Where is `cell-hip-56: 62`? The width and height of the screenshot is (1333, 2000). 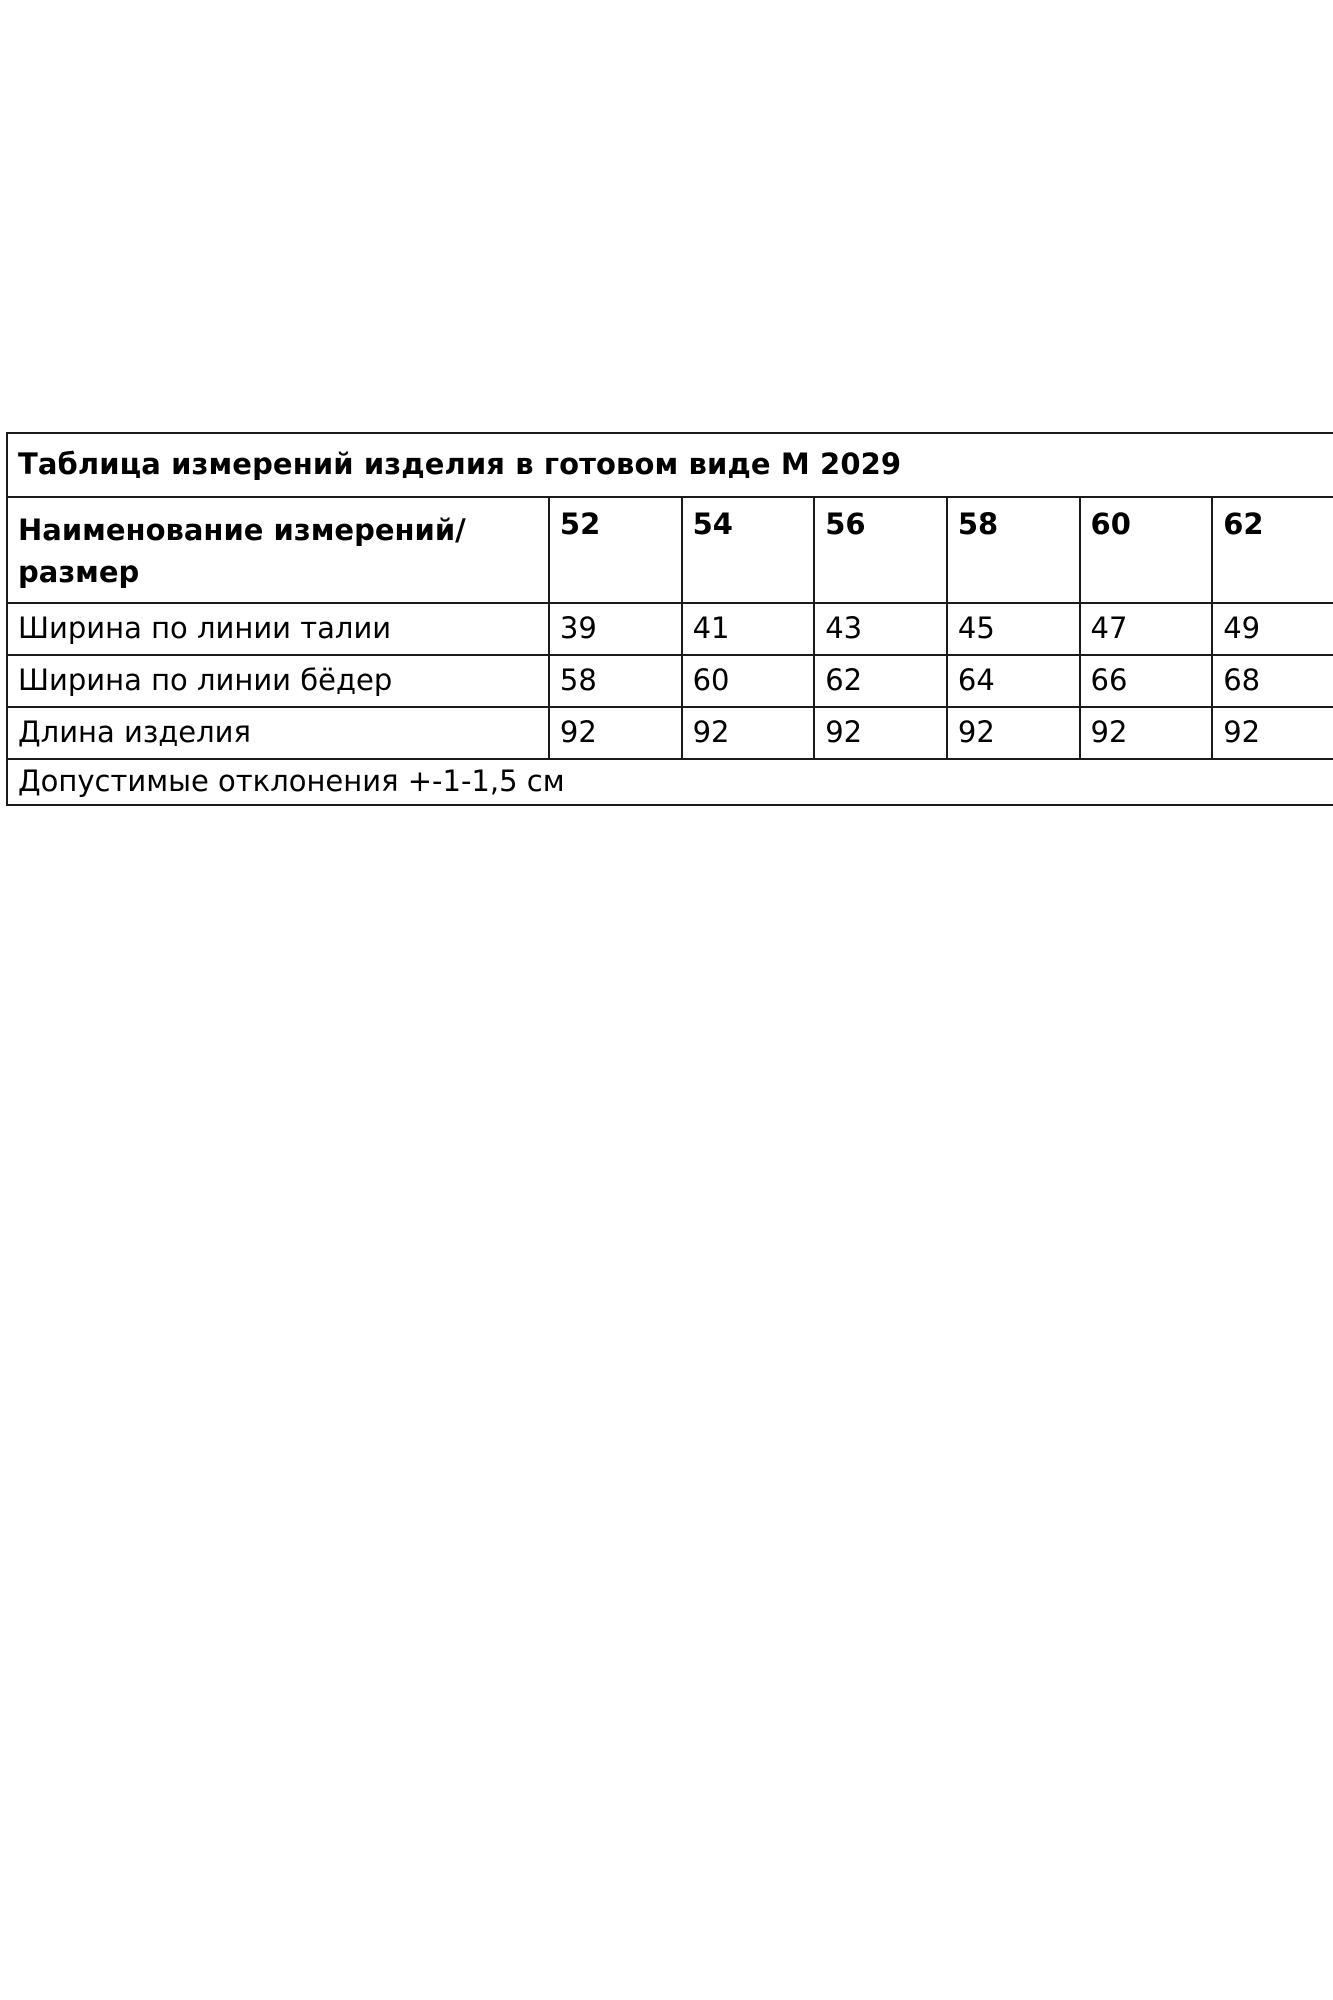
cell-hip-56: 62 is located at coordinates (881, 681).